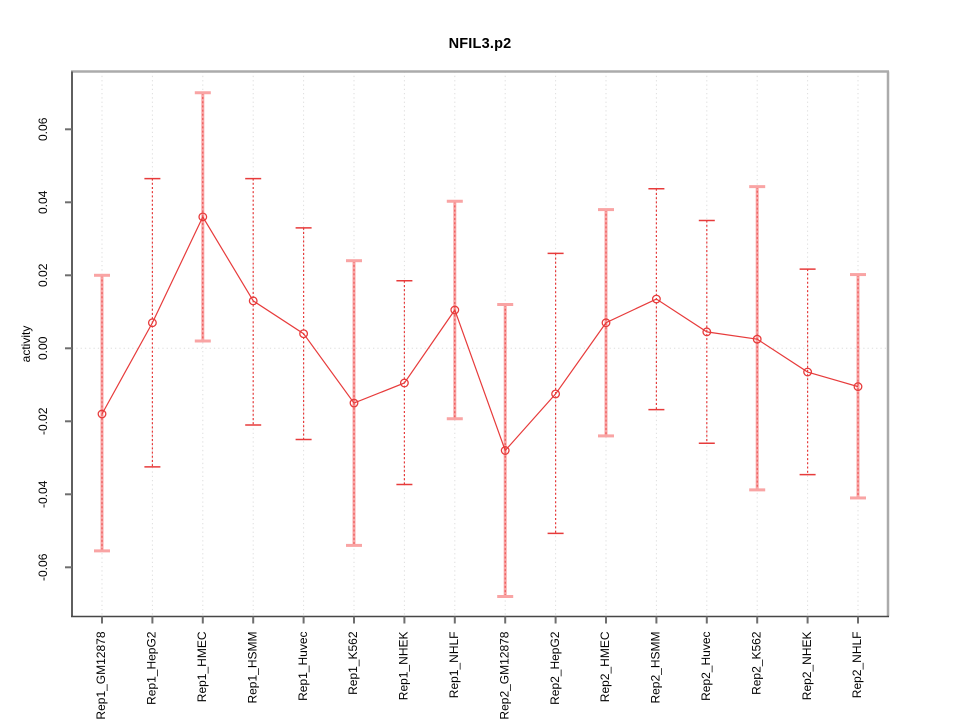 This screenshot has width=960, height=720. Describe the element at coordinates (656, 668) in the screenshot. I see `x-tick-label: Rep2_HSMM` at that location.